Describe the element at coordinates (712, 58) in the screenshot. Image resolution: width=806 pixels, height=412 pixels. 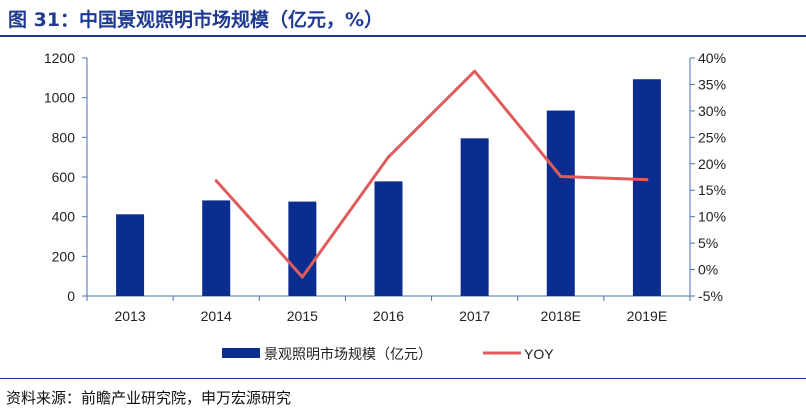
I see `y-right-tick-label: 40%` at that location.